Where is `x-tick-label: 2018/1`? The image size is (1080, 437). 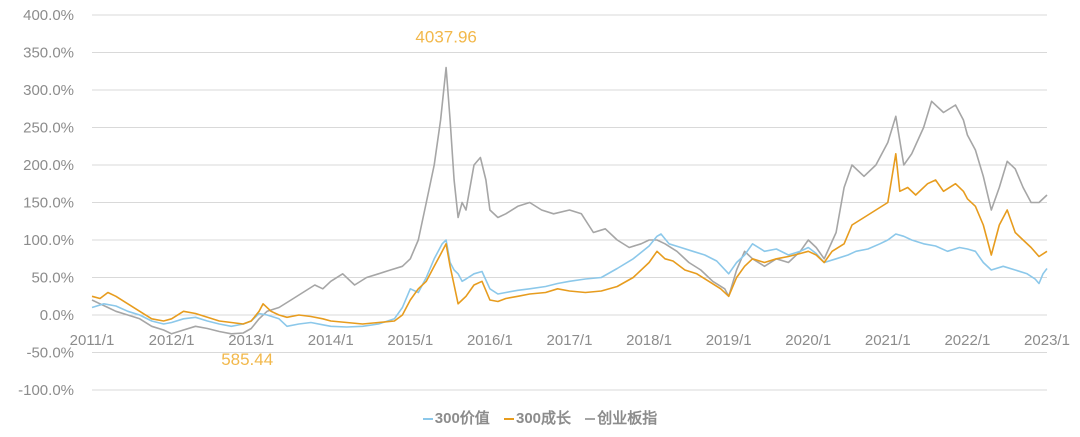 x-tick-label: 2018/1 is located at coordinates (649, 340).